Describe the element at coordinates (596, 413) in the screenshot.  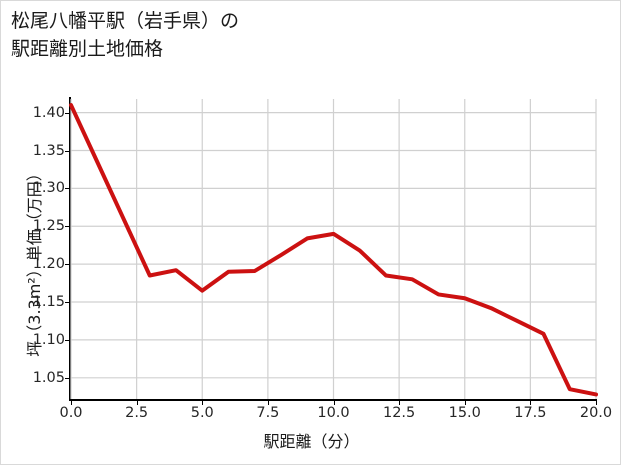
I see `x-tick-label: 20.0` at that location.